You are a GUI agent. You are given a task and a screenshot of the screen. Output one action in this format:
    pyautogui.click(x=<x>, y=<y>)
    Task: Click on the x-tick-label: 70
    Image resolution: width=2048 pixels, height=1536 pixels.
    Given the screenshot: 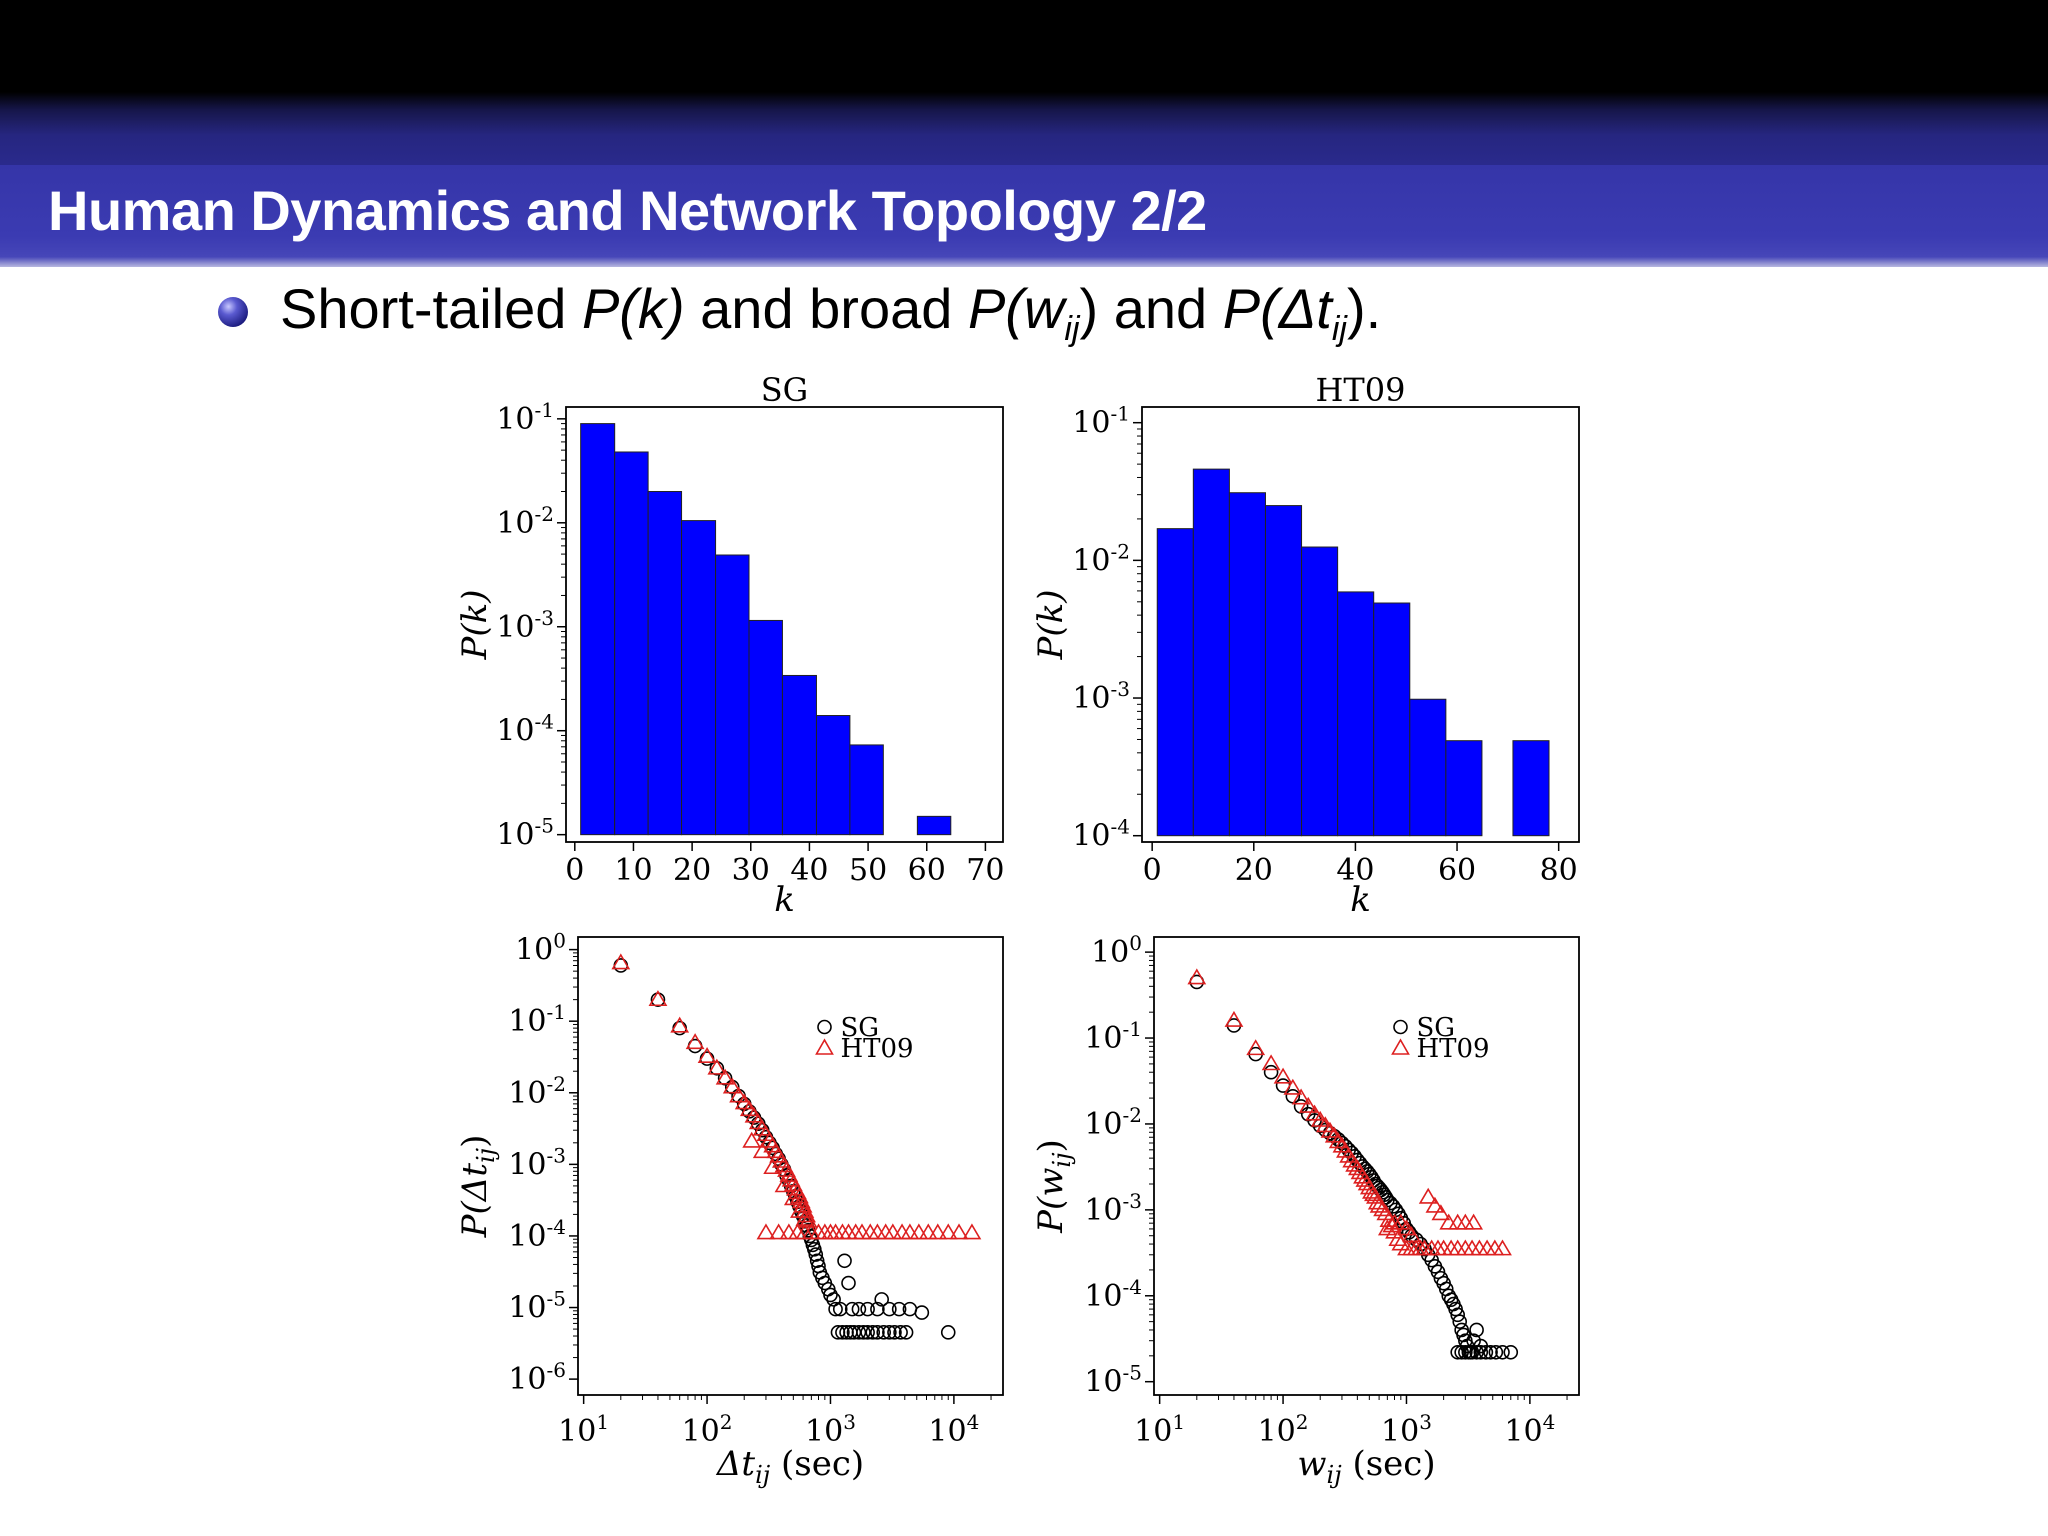 What is the action you would take?
    pyautogui.click(x=985, y=870)
    